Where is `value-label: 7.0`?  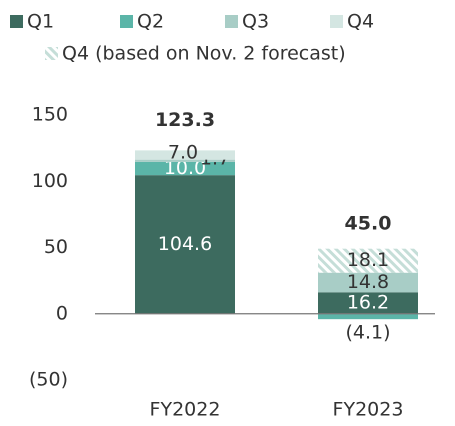 value-label: 7.0 is located at coordinates (183, 153).